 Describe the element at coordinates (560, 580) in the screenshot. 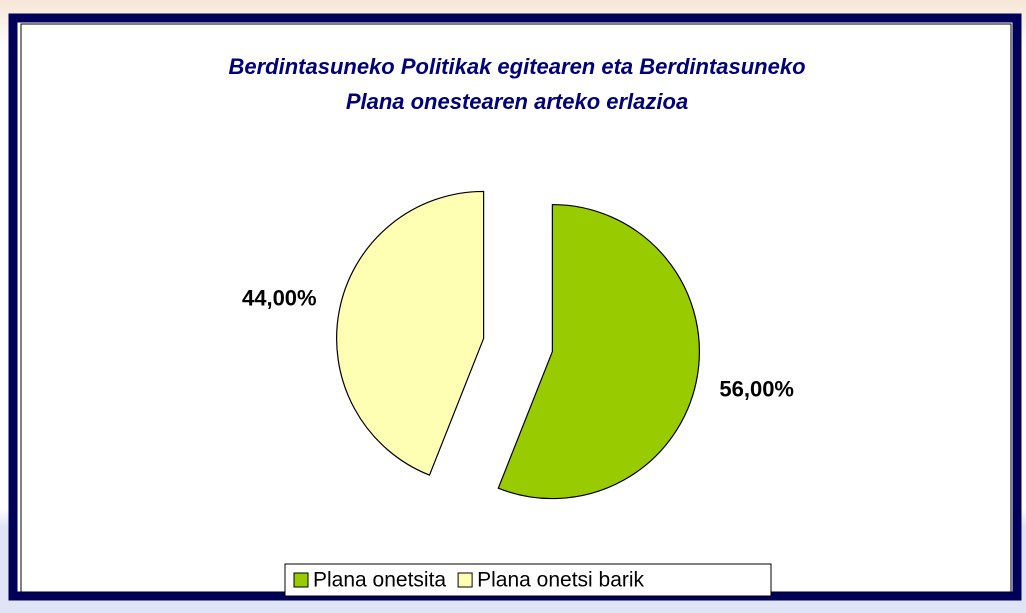

I see `legend-label: Plana onetsi barik` at that location.